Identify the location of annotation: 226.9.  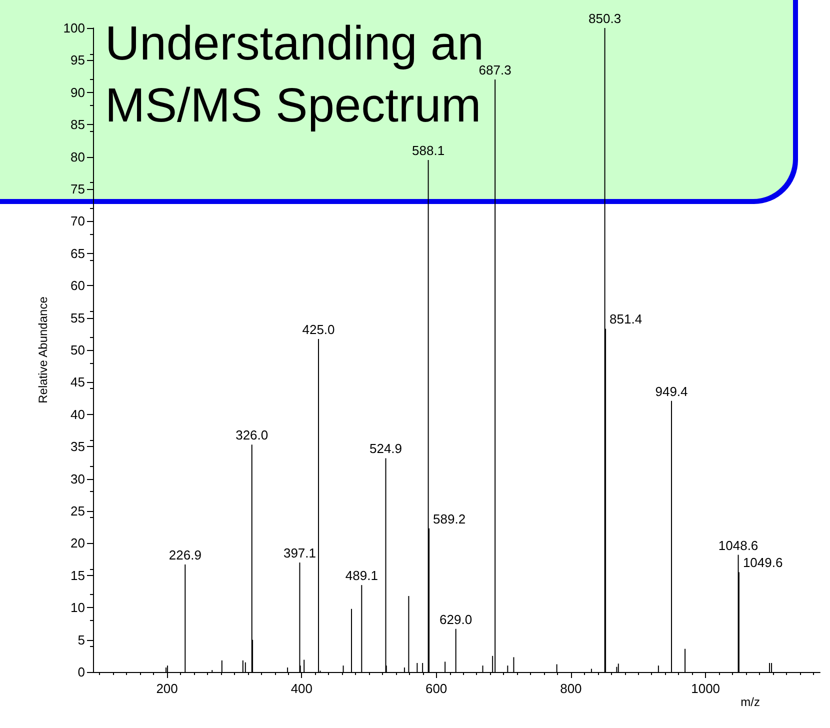
(185, 554).